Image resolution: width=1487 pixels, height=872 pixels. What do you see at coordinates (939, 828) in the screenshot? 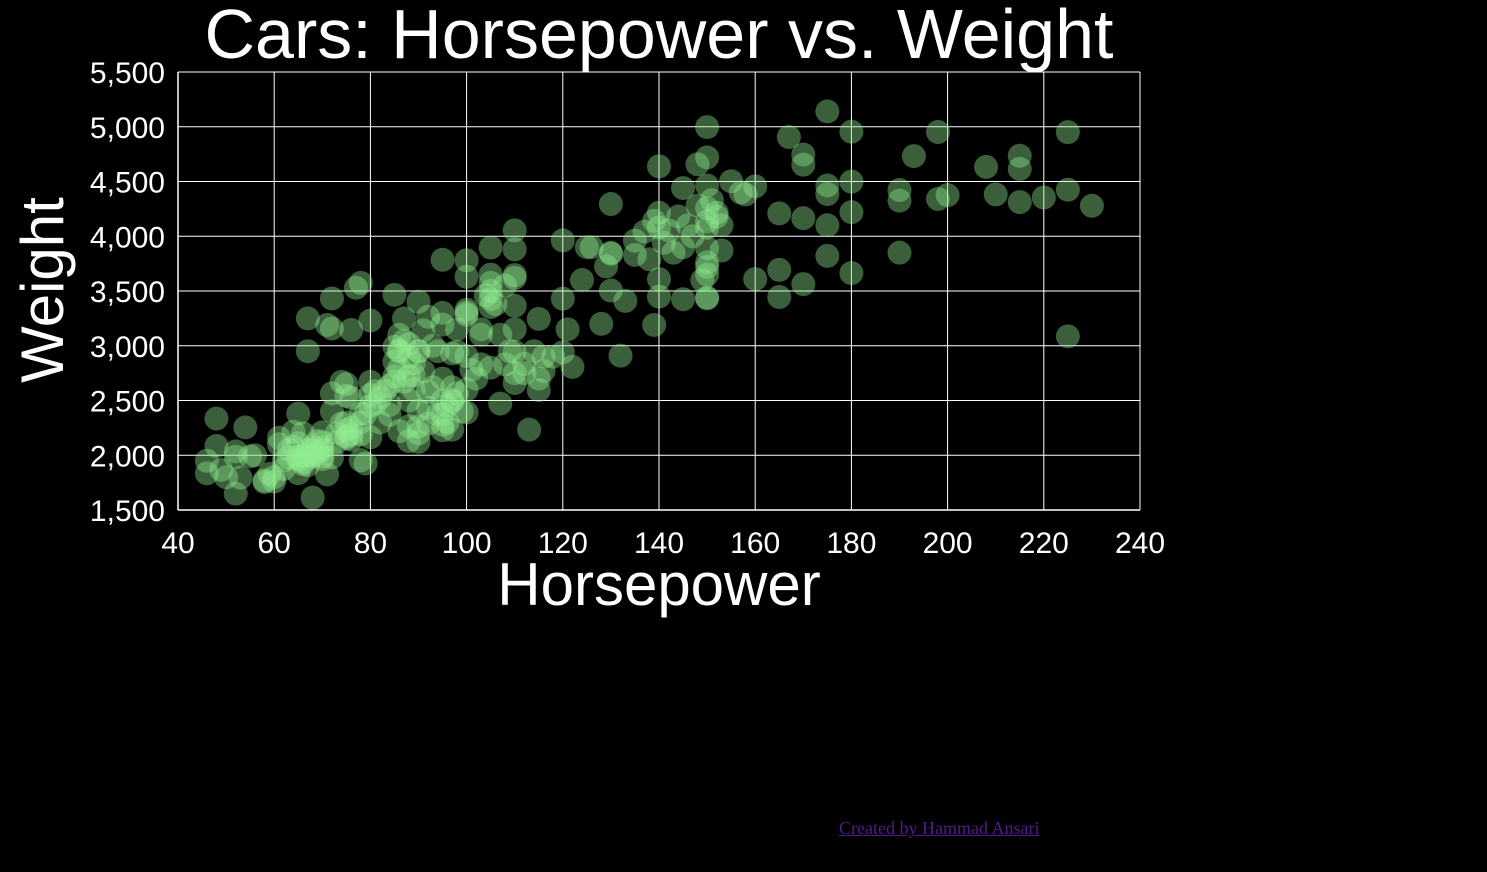
I see `credit-link: Created by Hammad Ansari` at bounding box center [939, 828].